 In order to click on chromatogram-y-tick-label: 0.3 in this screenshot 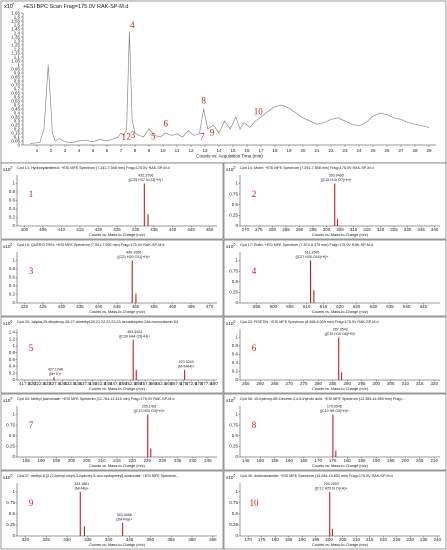, I will do `click(17, 121)`.